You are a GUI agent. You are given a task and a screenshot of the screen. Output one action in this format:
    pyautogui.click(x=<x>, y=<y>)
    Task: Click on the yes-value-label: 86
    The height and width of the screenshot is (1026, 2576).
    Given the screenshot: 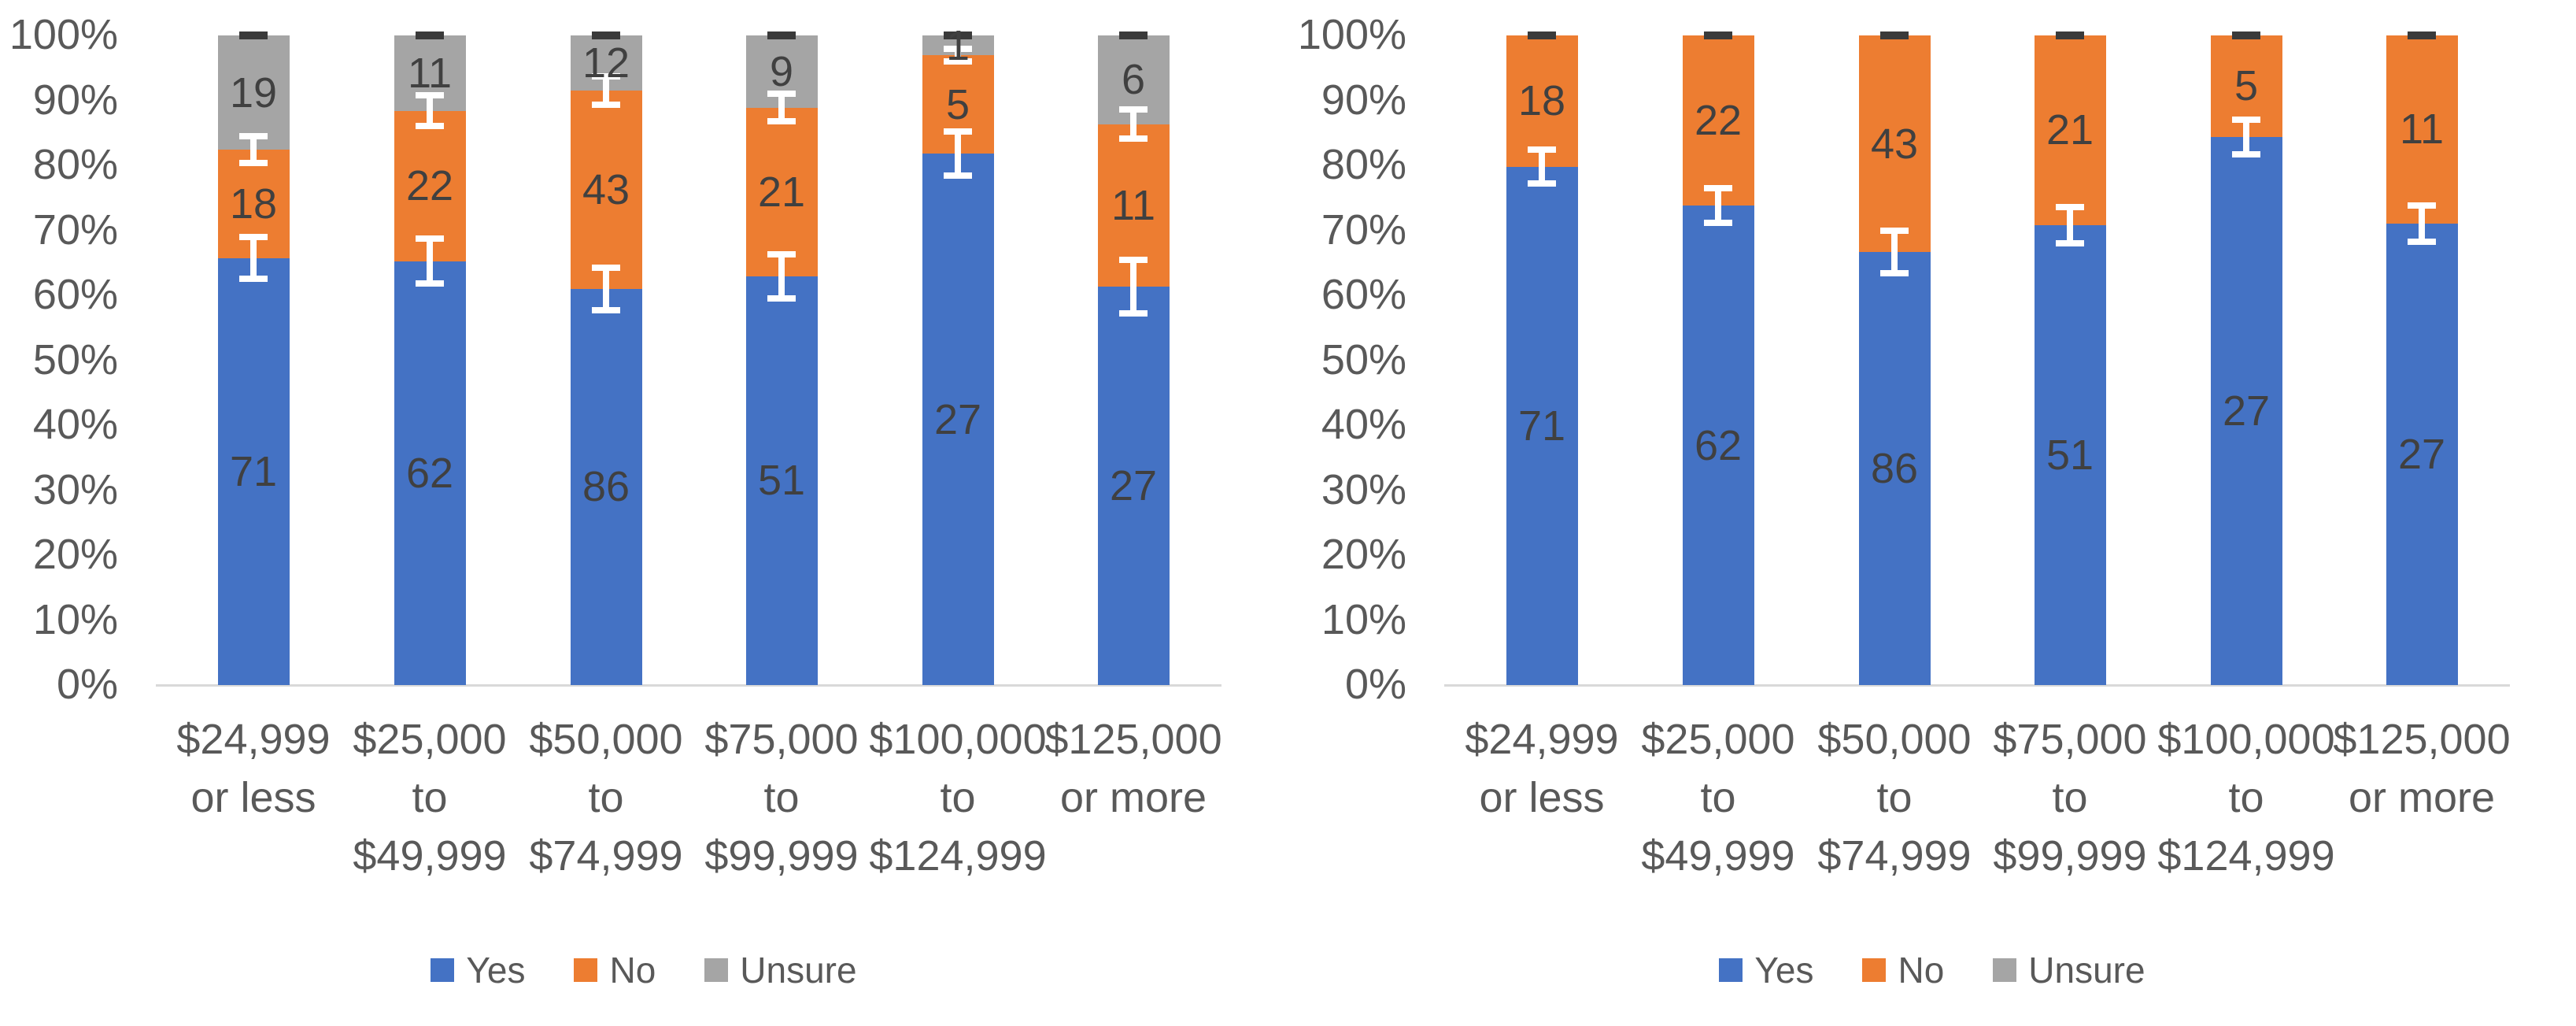 What is the action you would take?
    pyautogui.click(x=606, y=487)
    